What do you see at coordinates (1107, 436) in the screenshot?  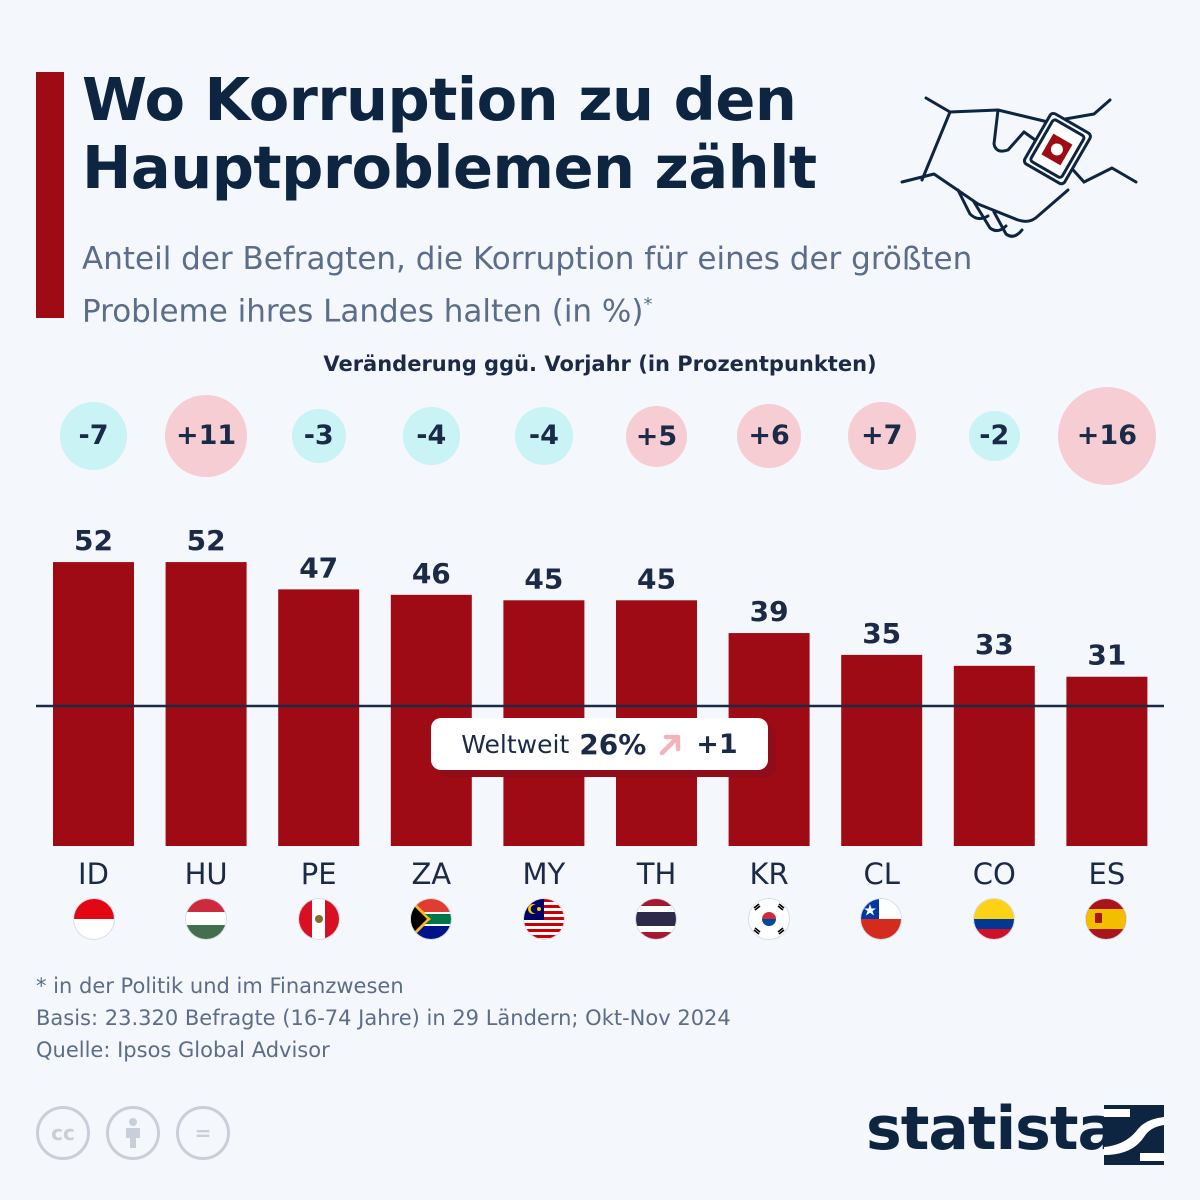 I see `change-bubble-es: +16` at bounding box center [1107, 436].